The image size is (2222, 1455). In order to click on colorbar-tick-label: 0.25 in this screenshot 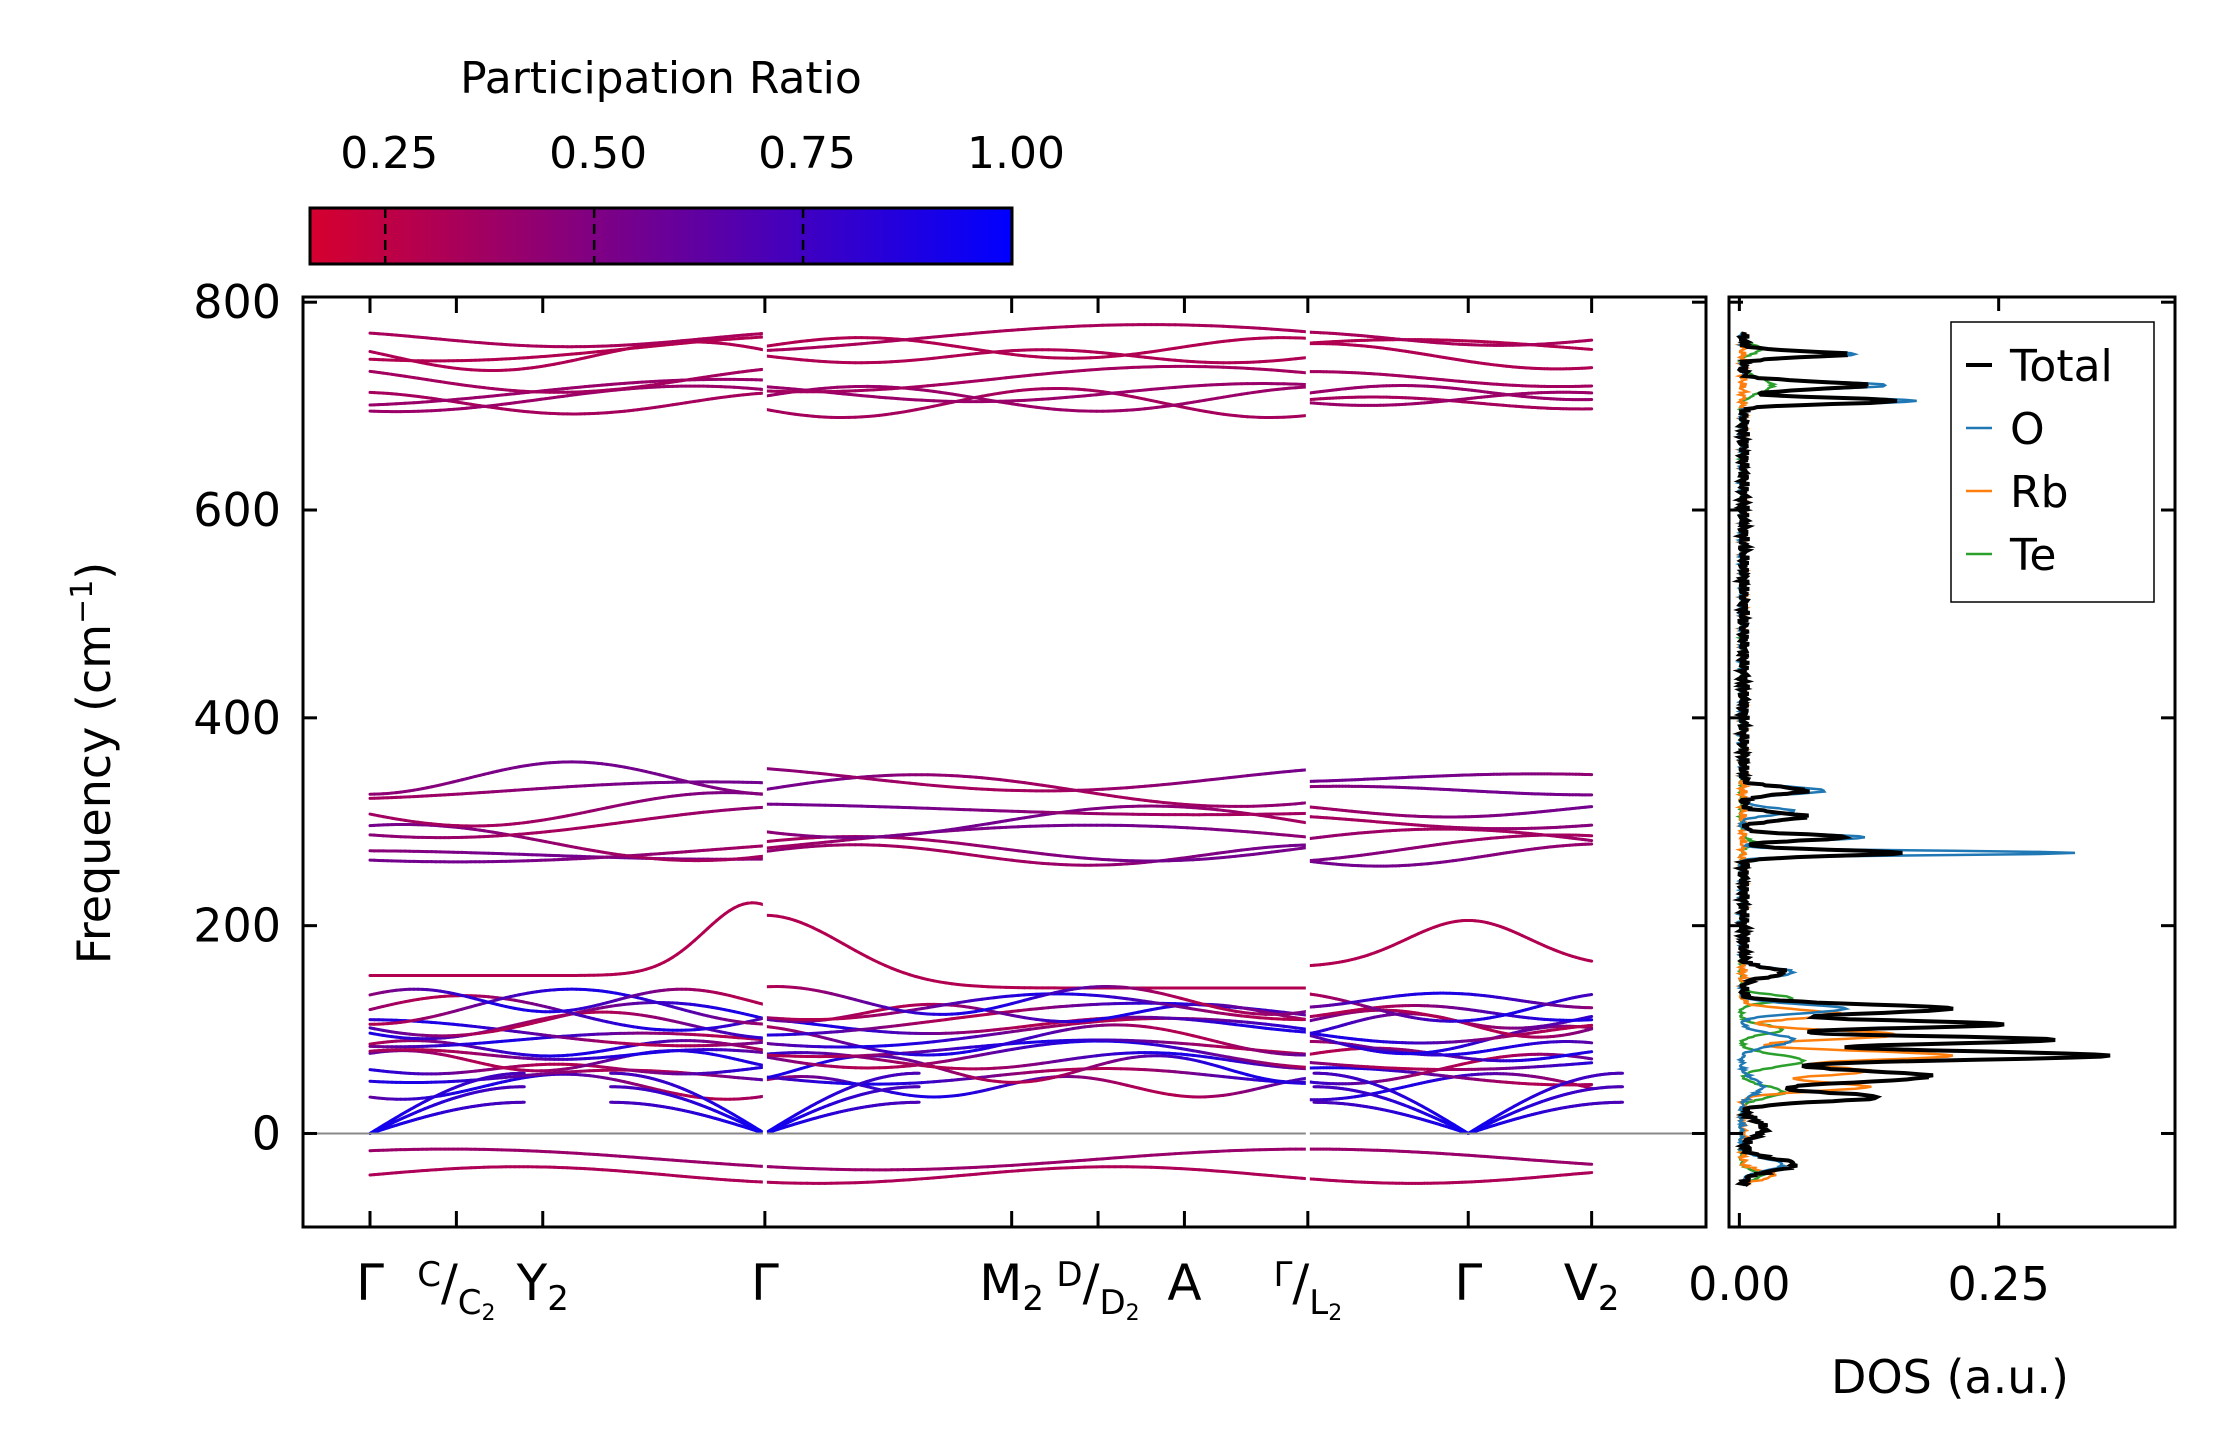, I will do `click(389, 153)`.